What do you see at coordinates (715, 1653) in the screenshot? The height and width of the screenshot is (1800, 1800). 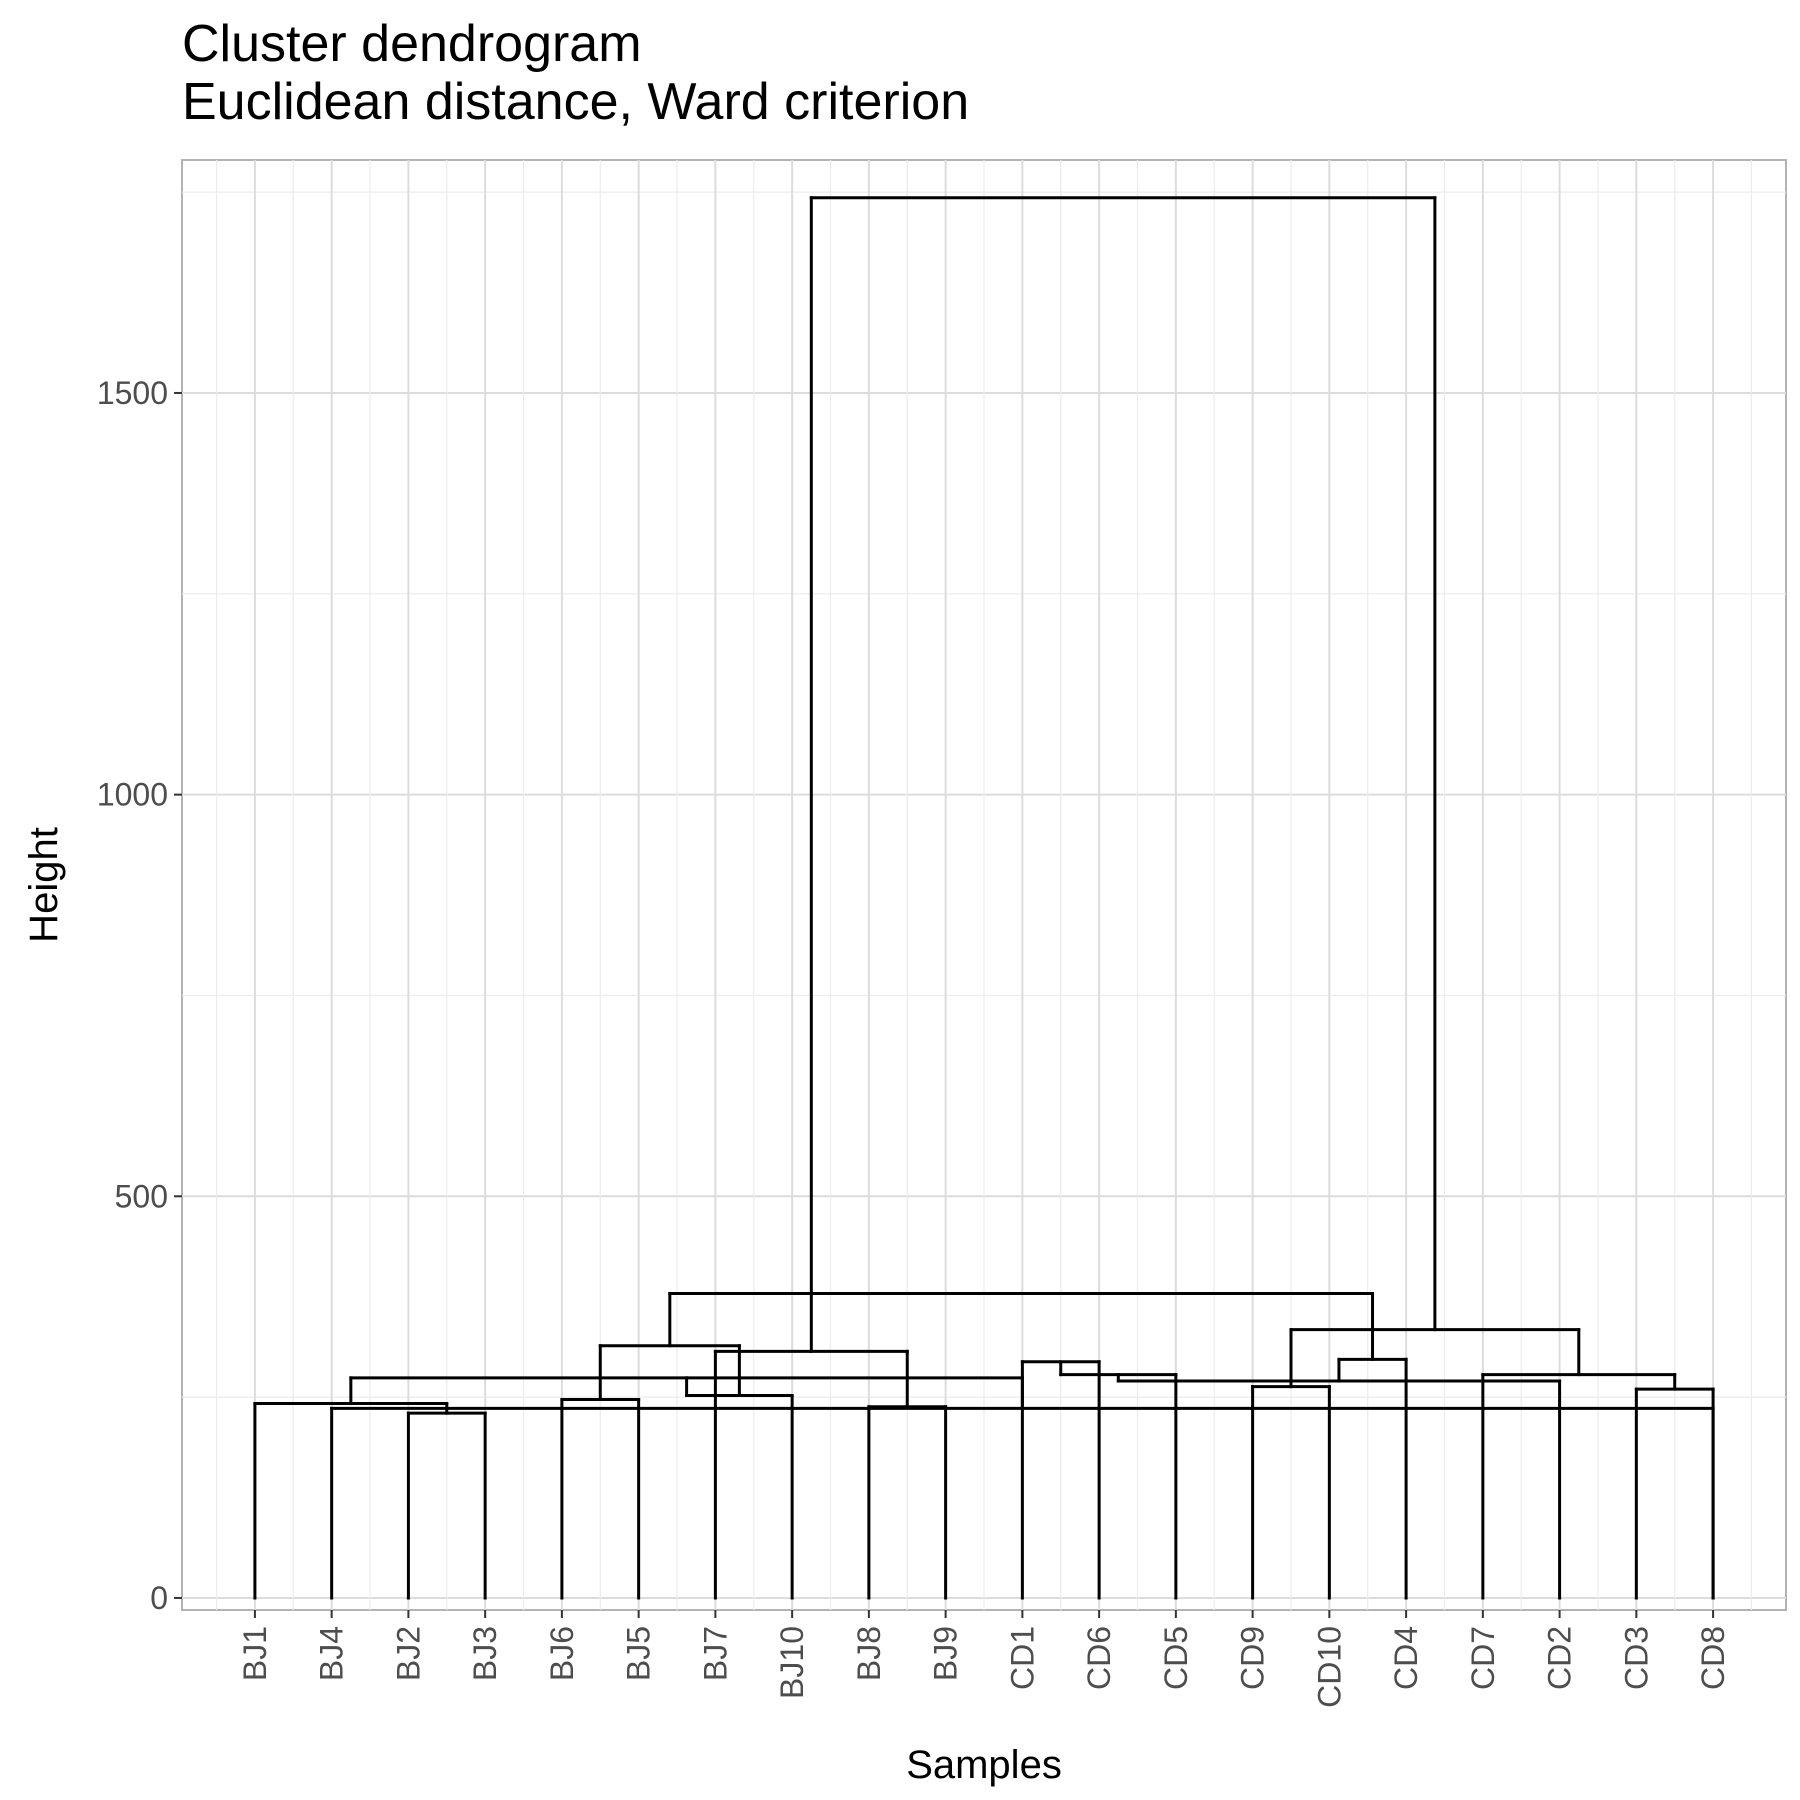 I see `leaf-label: BJ7` at bounding box center [715, 1653].